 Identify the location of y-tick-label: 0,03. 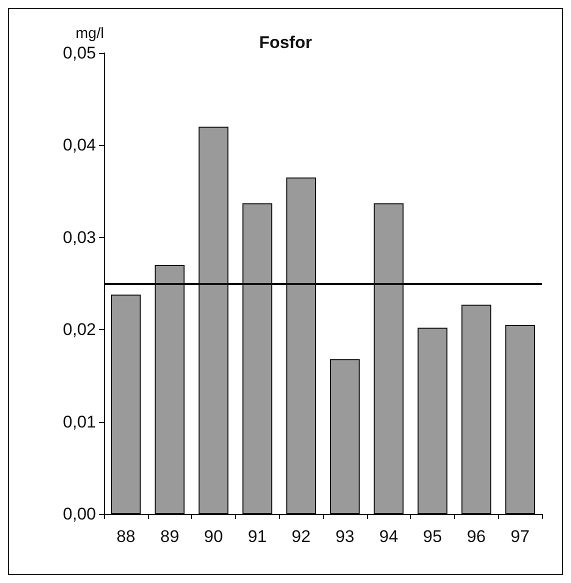
(79, 237).